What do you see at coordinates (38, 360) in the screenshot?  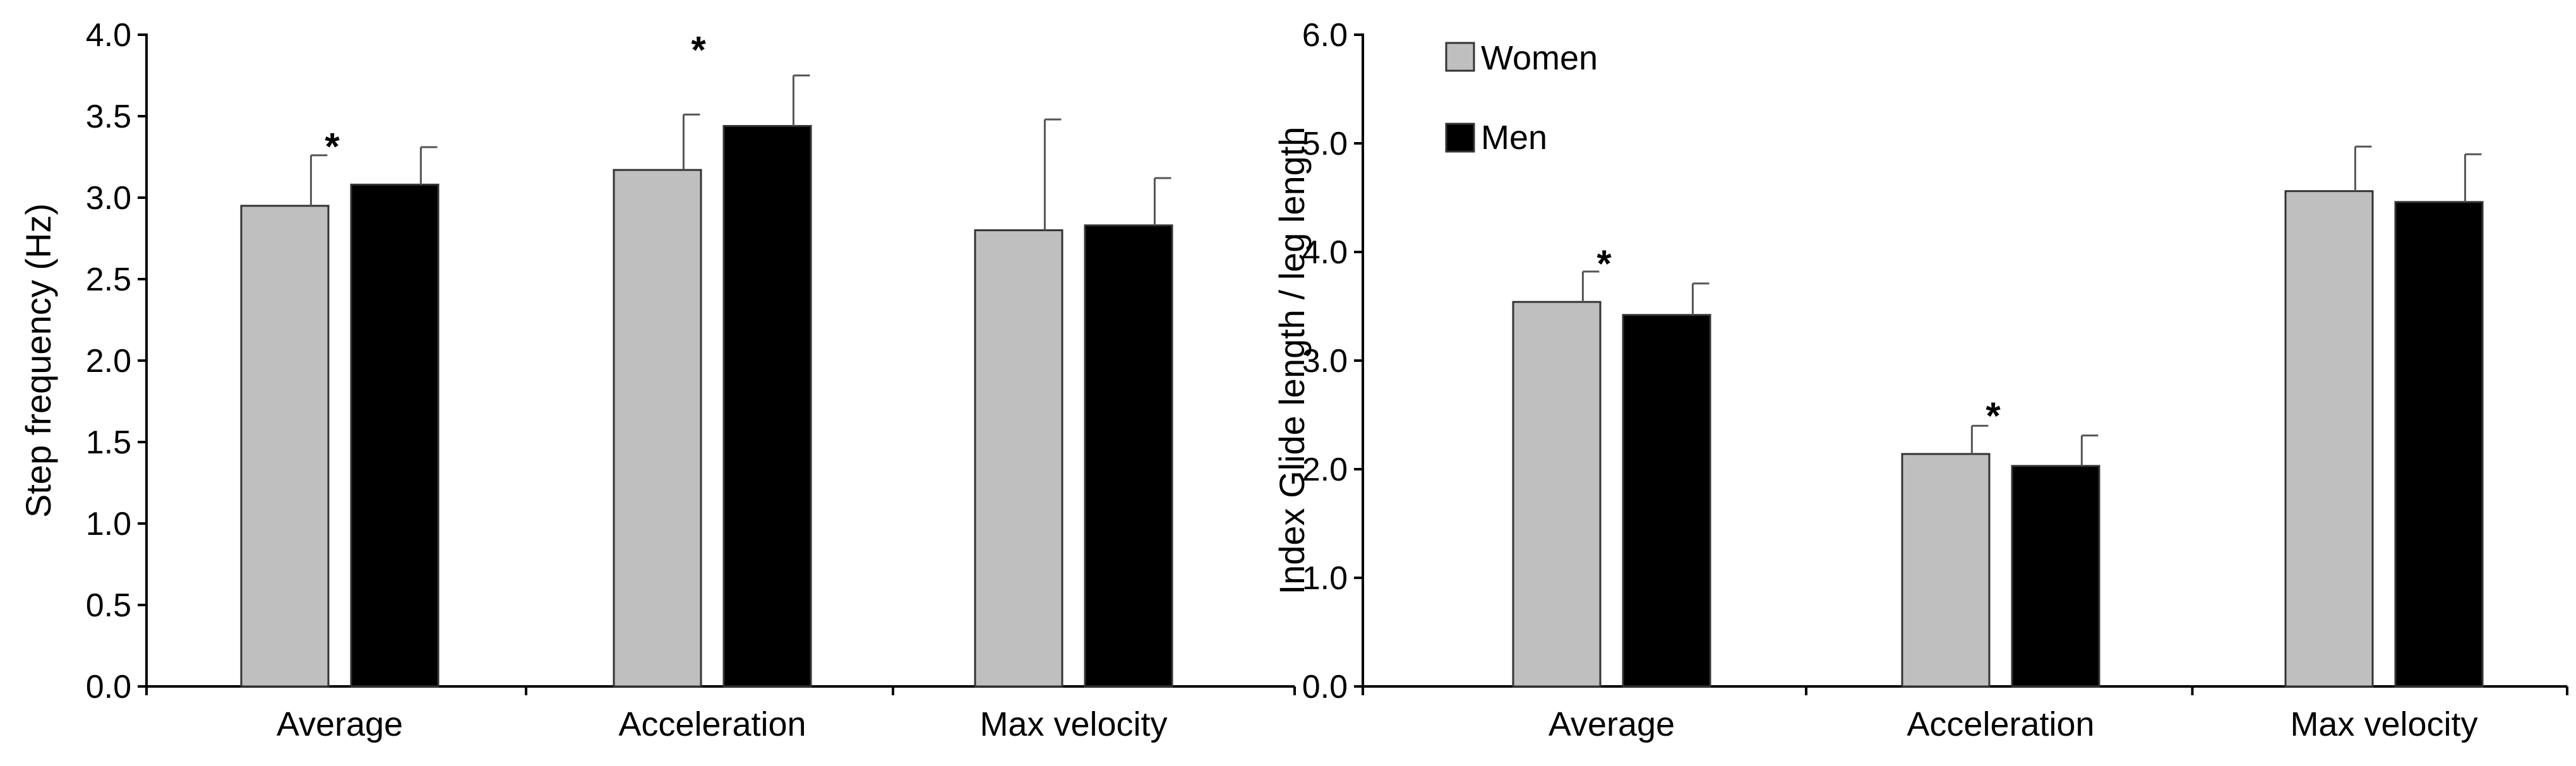 I see `y-axis-title: Step frequency (Hz)` at bounding box center [38, 360].